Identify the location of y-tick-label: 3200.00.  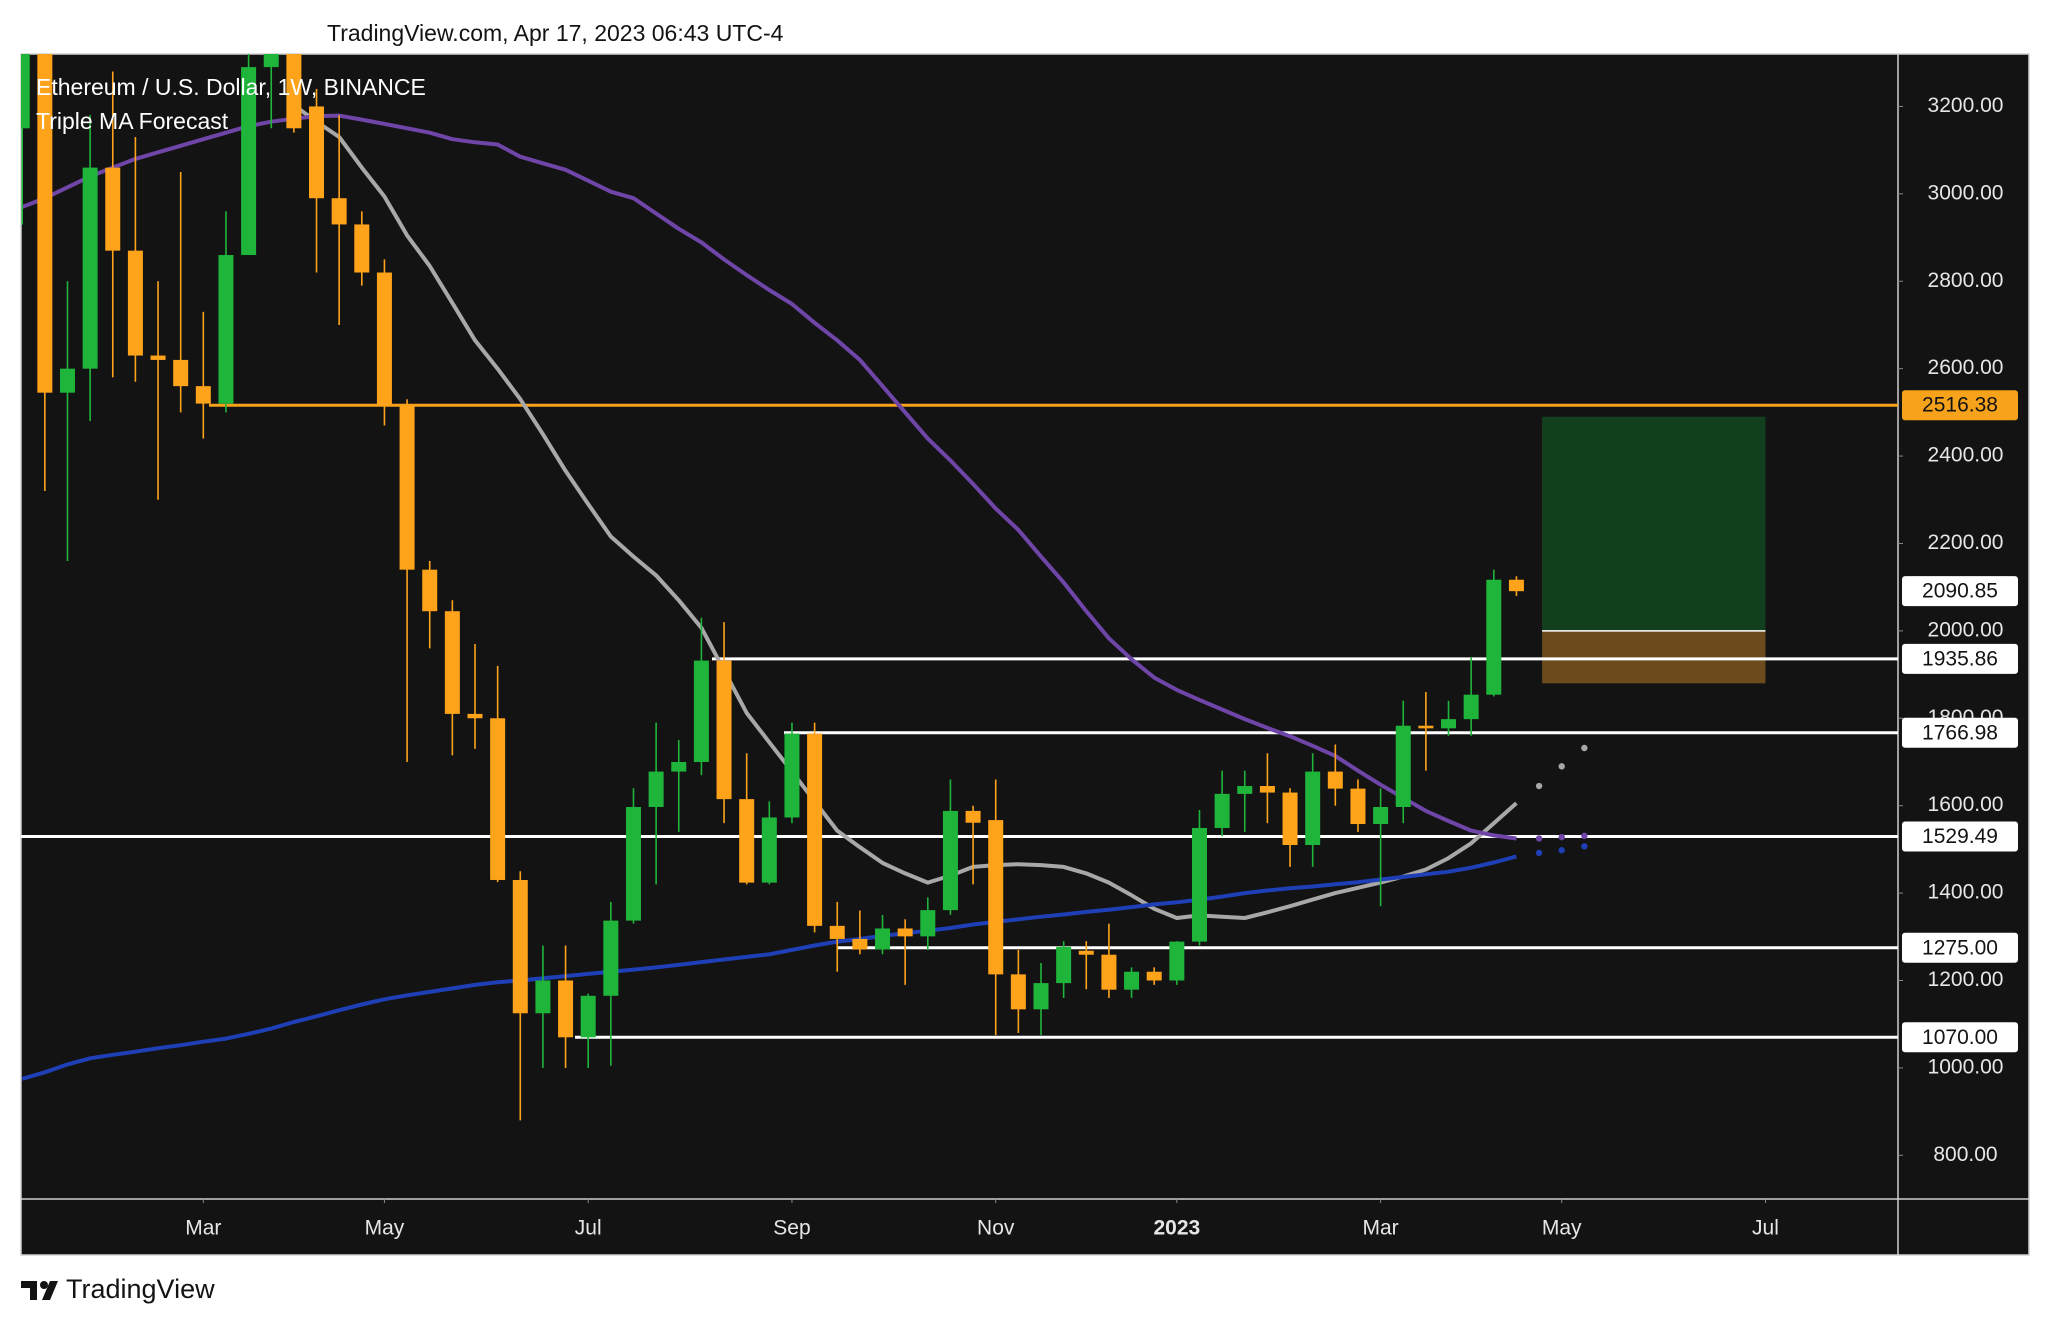
(1966, 105).